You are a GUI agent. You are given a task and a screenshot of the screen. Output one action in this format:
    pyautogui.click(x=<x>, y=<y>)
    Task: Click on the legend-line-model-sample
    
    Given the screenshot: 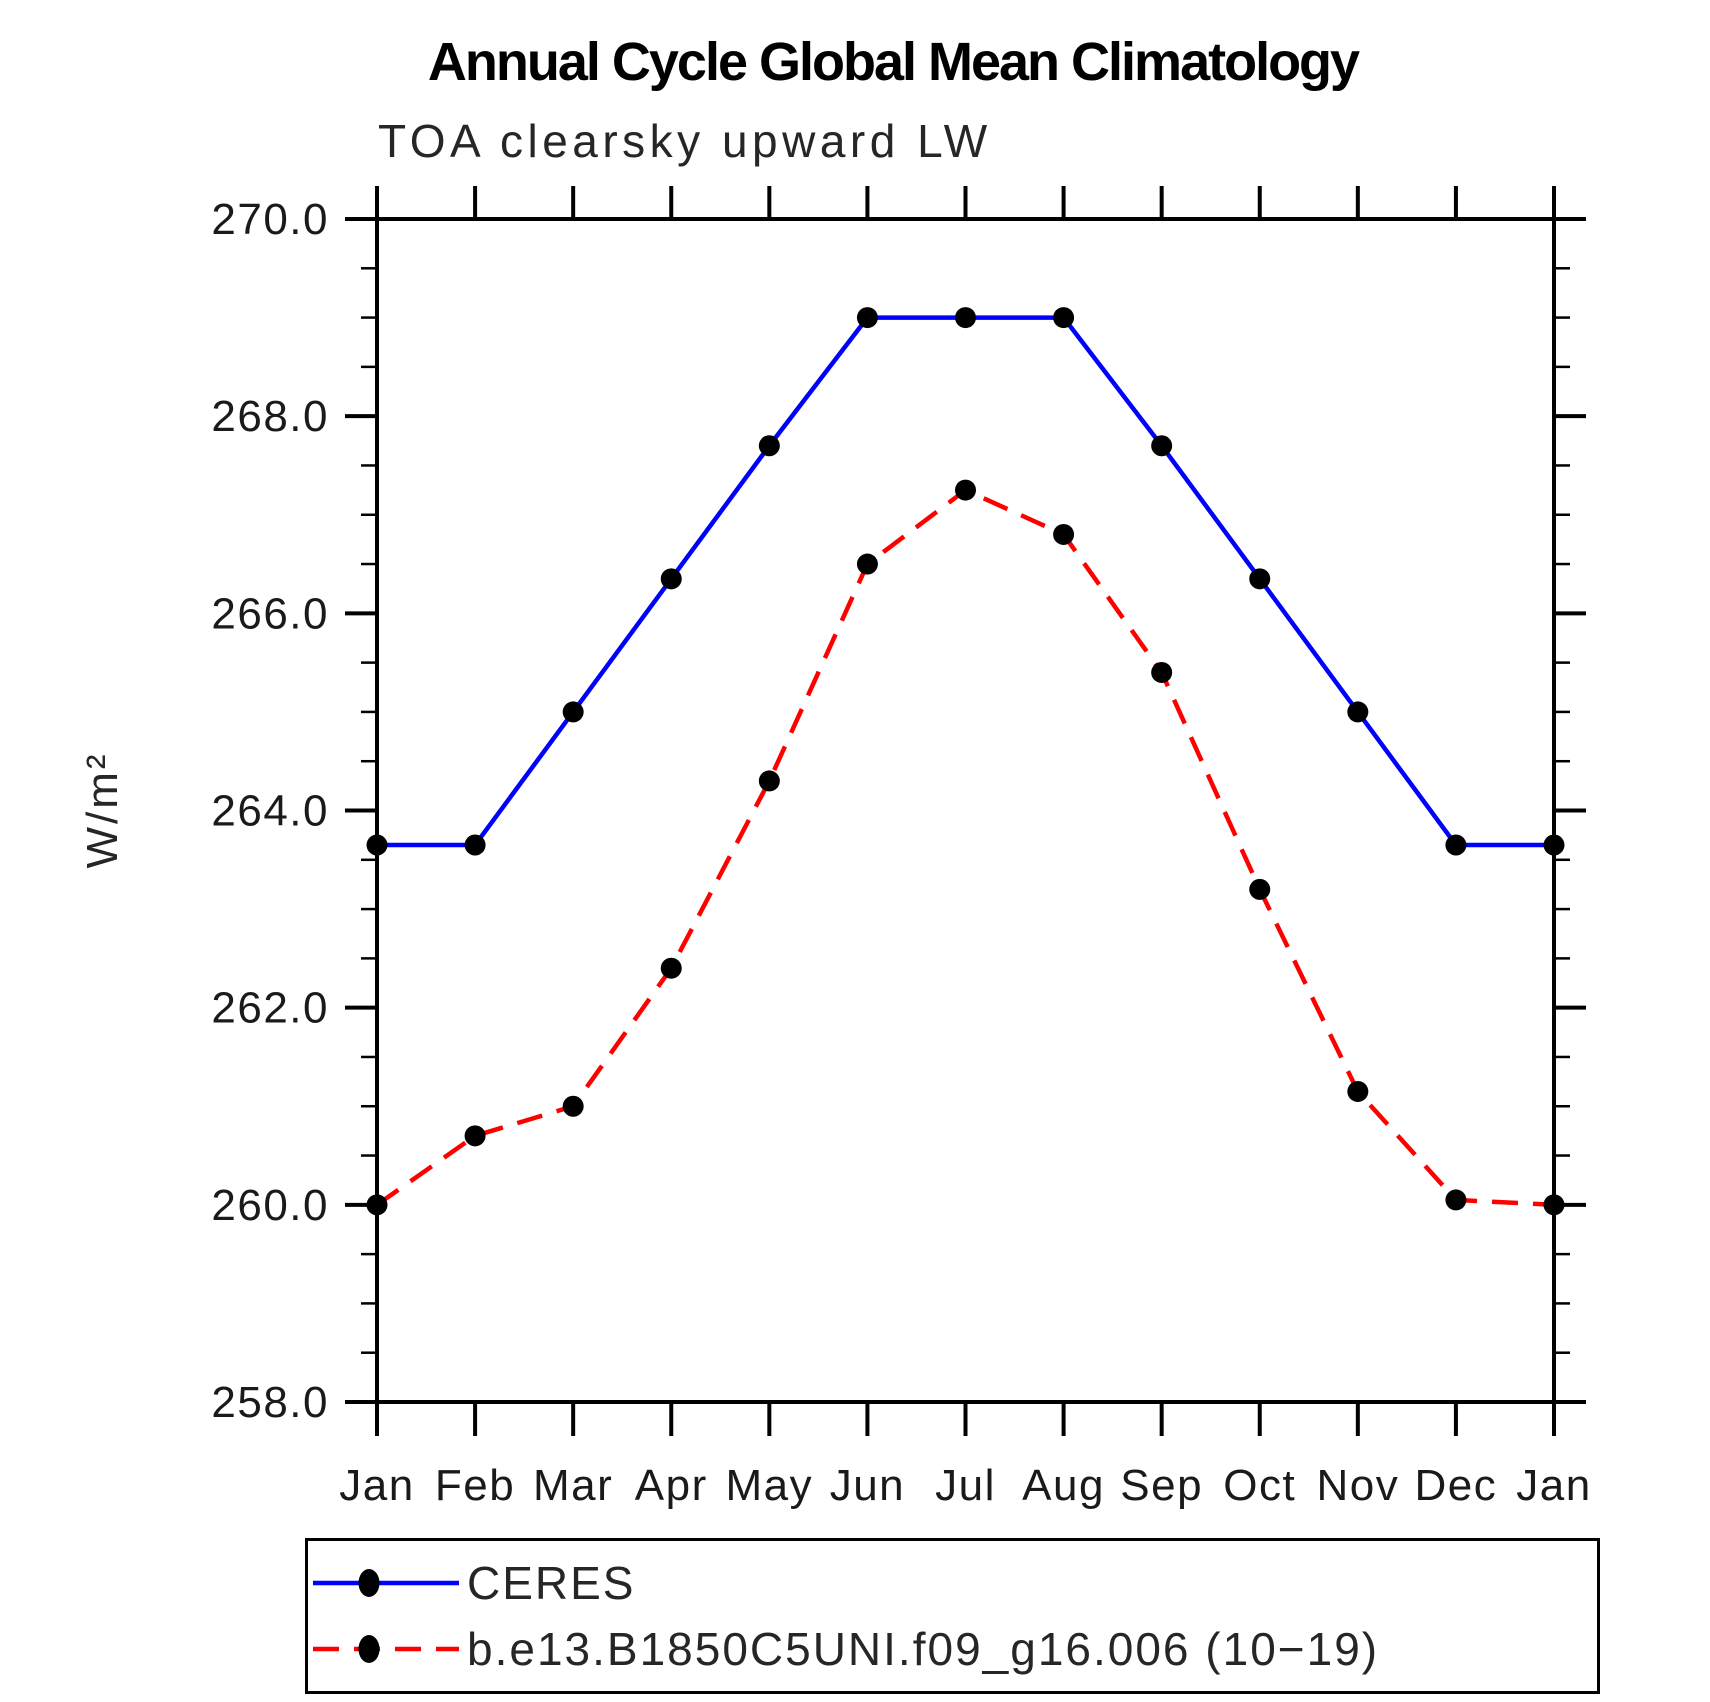 What is the action you would take?
    pyautogui.click(x=386, y=1649)
    